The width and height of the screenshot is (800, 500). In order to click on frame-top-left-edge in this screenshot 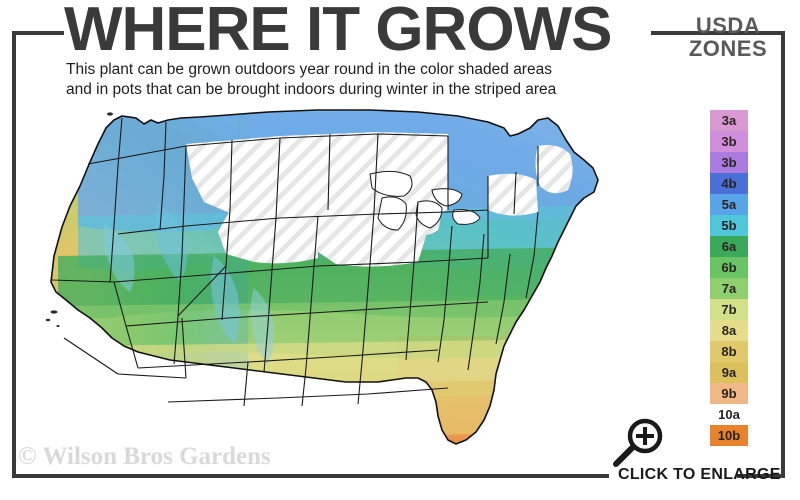, I will do `click(38, 33)`.